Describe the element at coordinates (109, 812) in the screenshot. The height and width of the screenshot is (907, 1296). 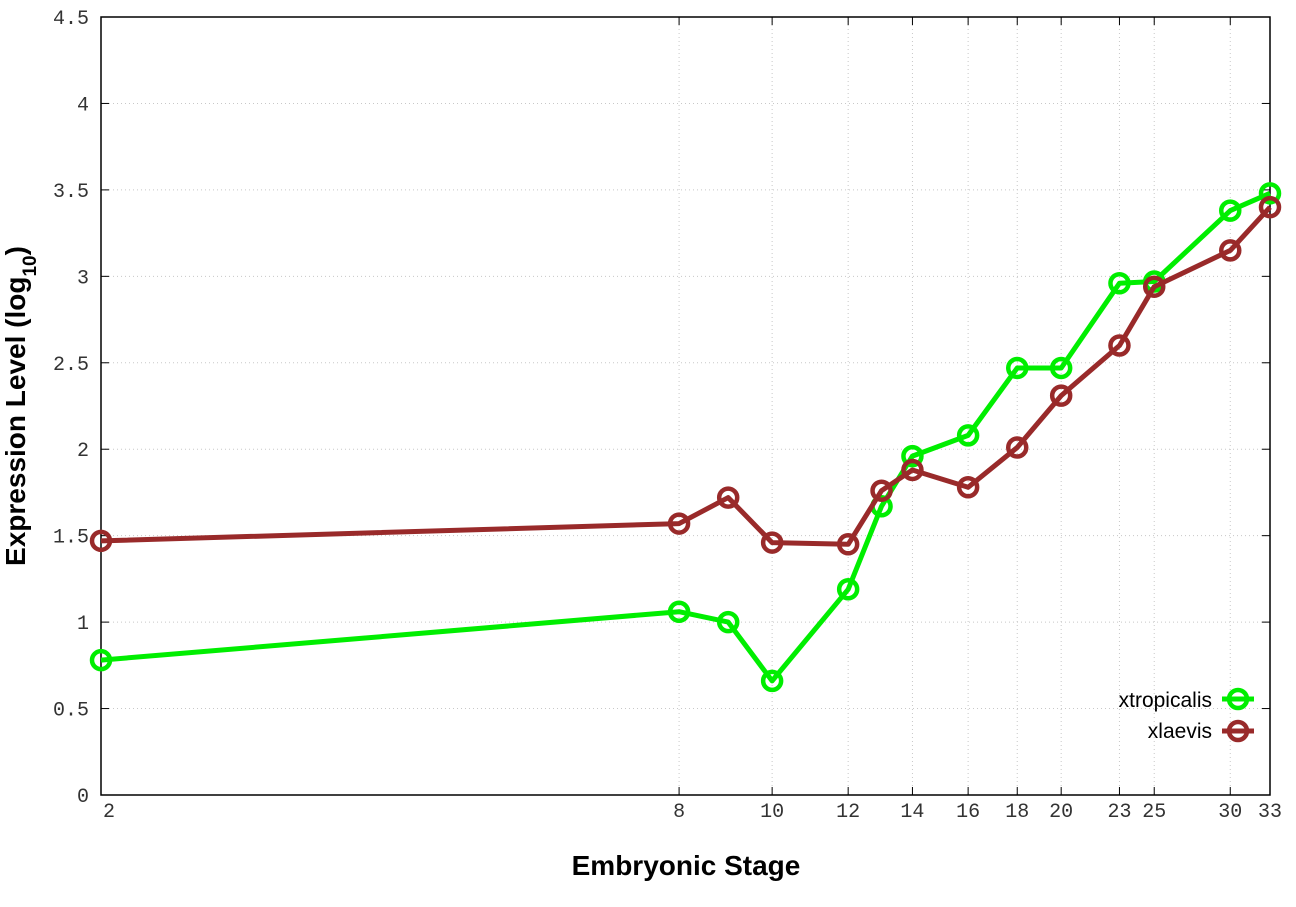
I see `x-tick-label: 2` at that location.